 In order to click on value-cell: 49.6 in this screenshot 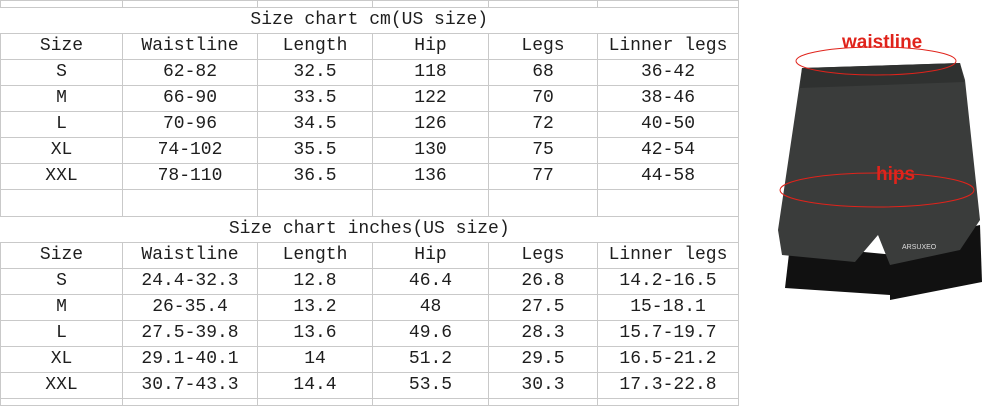, I will do `click(430, 333)`.